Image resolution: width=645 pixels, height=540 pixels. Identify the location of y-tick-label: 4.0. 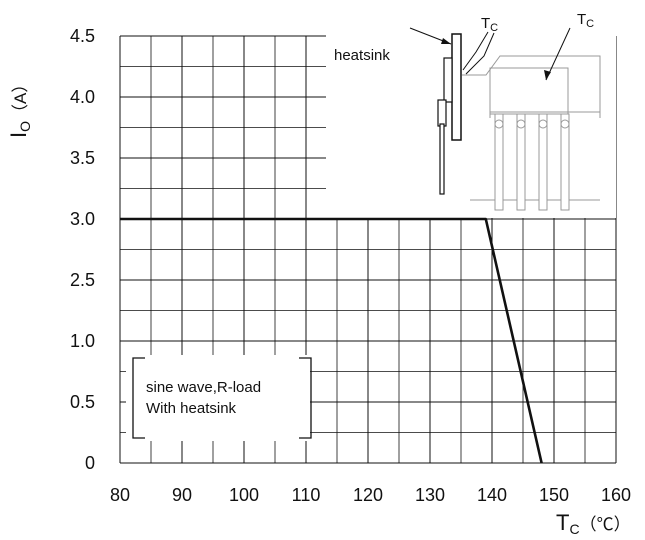
(82, 97).